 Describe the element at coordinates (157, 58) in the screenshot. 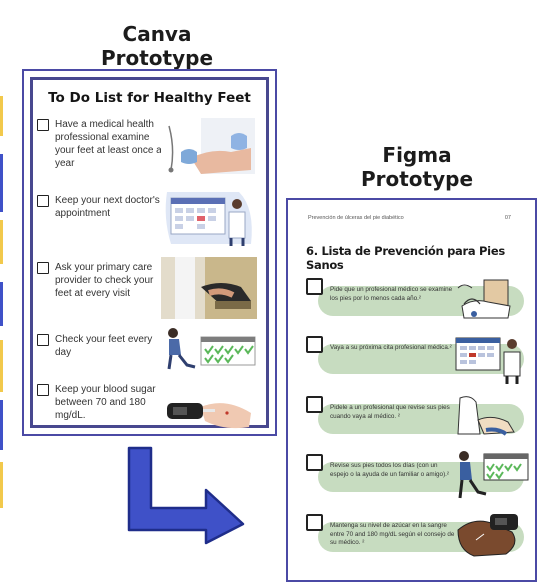

I see `canva-heading-line2: Prototype` at that location.